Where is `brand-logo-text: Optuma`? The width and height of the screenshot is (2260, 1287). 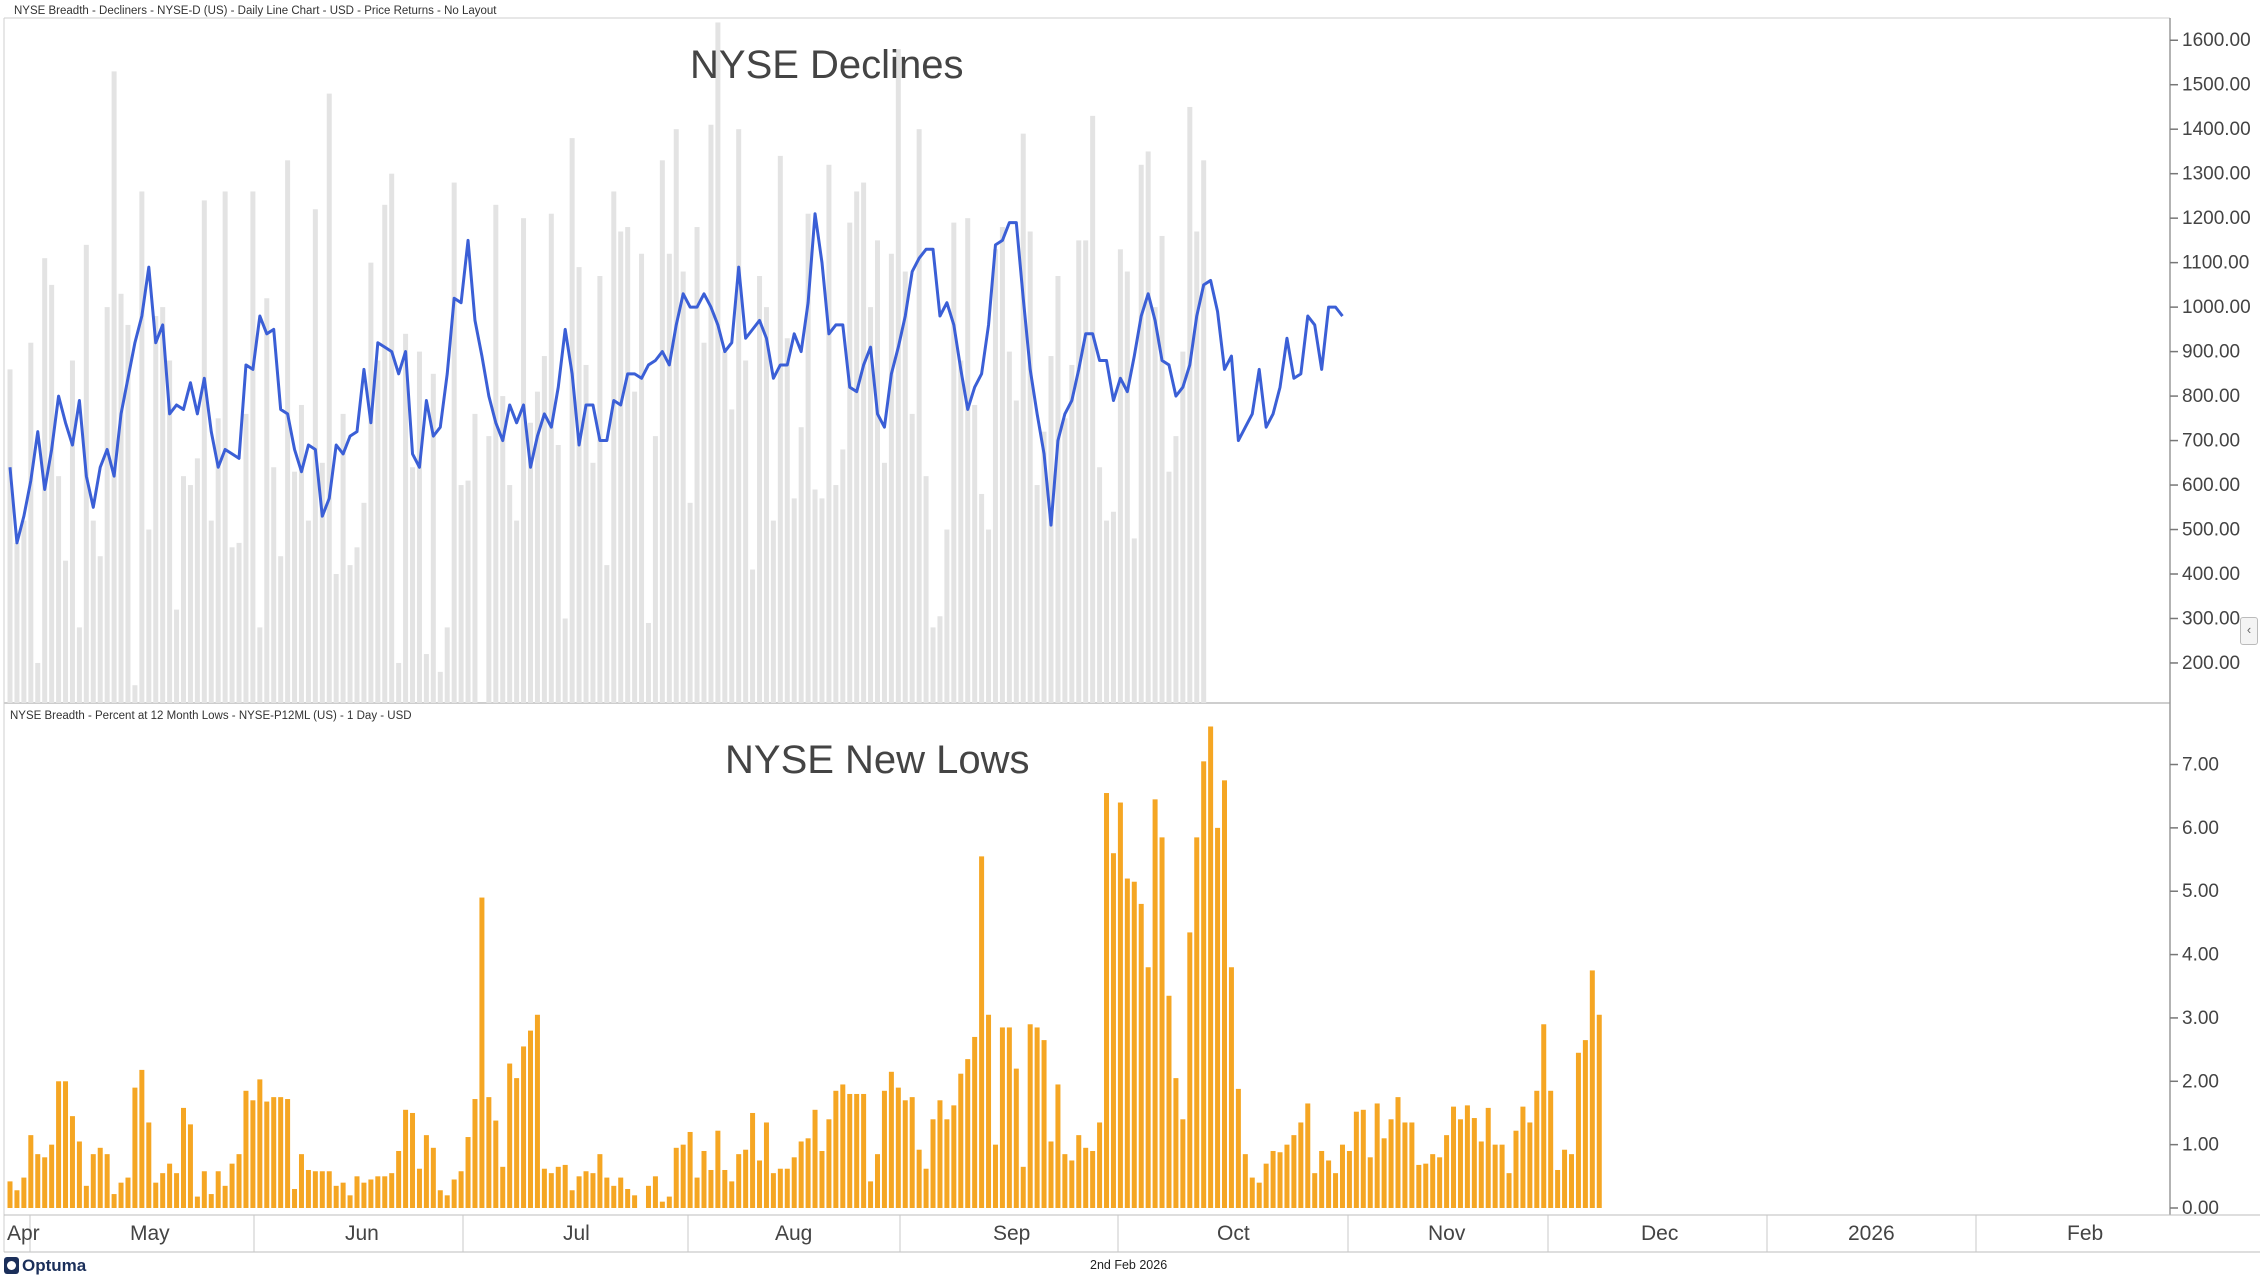 brand-logo-text: Optuma is located at coordinates (54, 1265).